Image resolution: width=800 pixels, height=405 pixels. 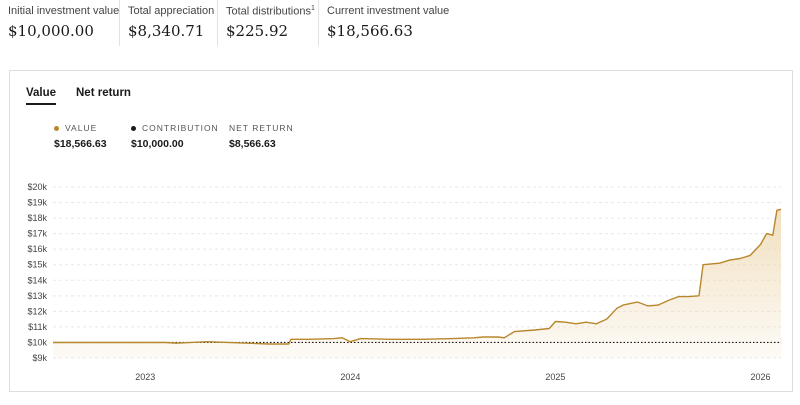 What do you see at coordinates (37, 218) in the screenshot?
I see `y-tick-label: $18k` at bounding box center [37, 218].